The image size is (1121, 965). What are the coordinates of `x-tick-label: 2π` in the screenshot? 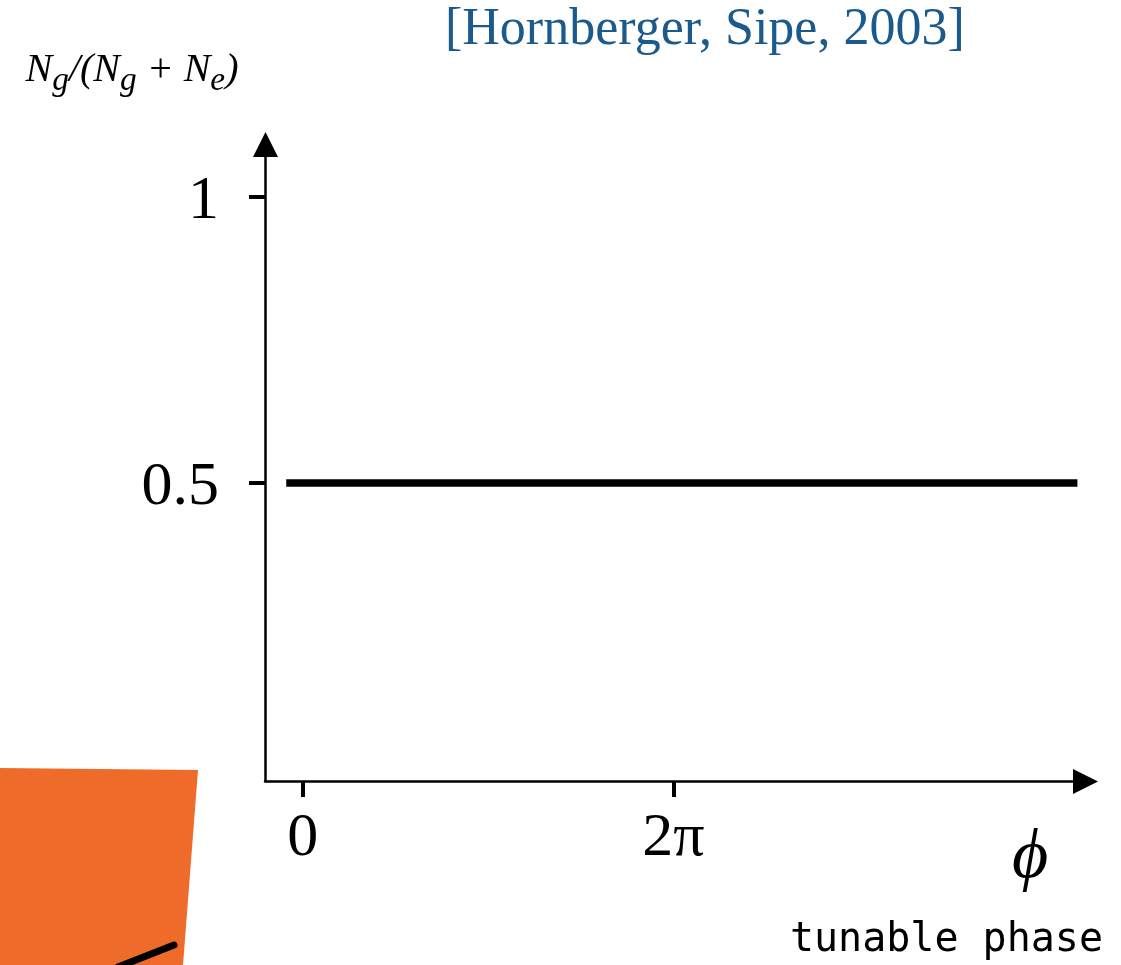 It's located at (673, 834).